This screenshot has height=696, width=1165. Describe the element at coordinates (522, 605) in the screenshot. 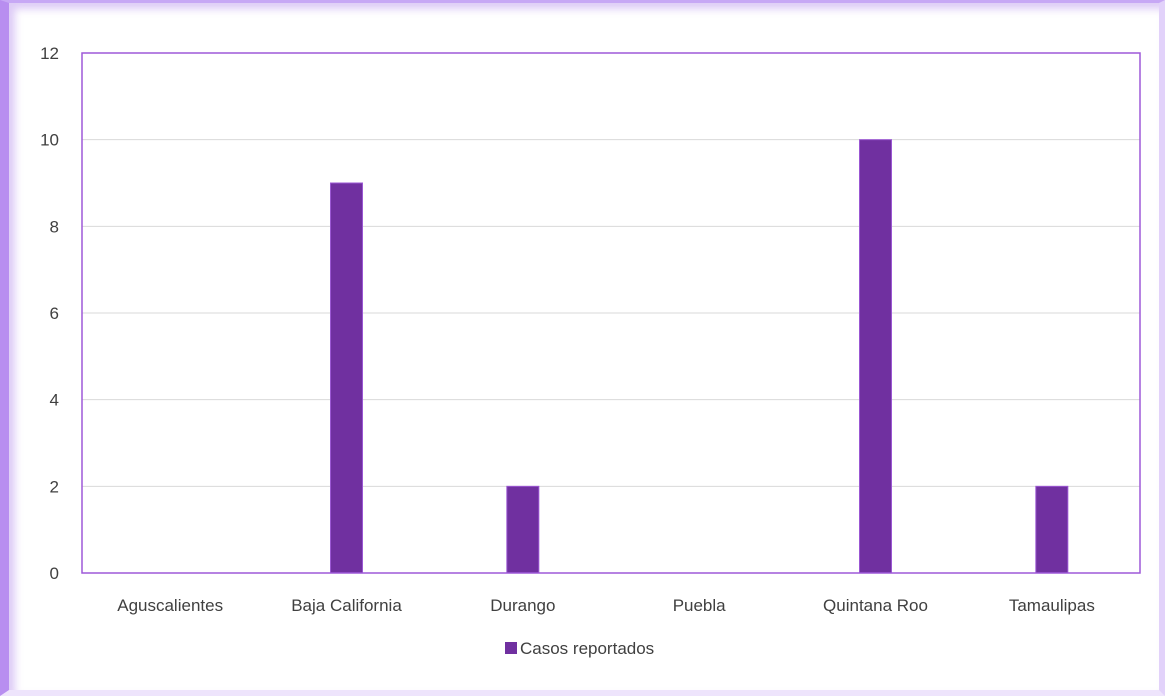

I see `x-category-label: Durango` at that location.